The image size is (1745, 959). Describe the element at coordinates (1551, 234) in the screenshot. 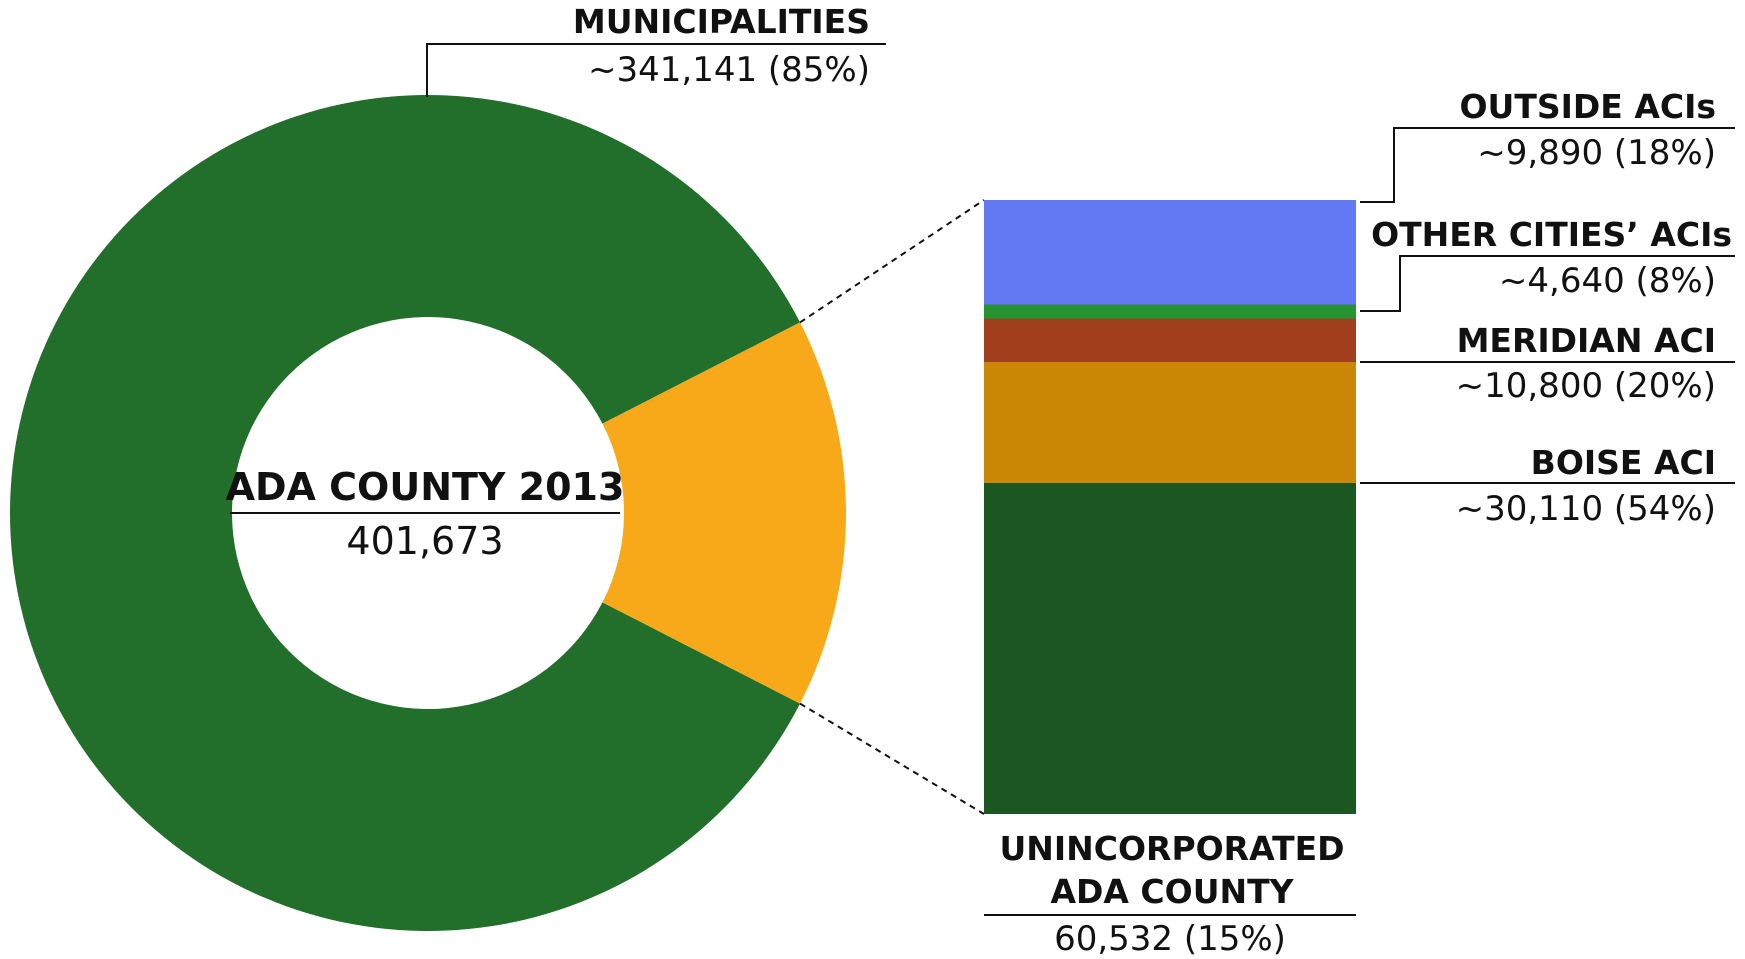

I see `other-cities-acis-title: OTHER CITIES’ ACIs` at that location.